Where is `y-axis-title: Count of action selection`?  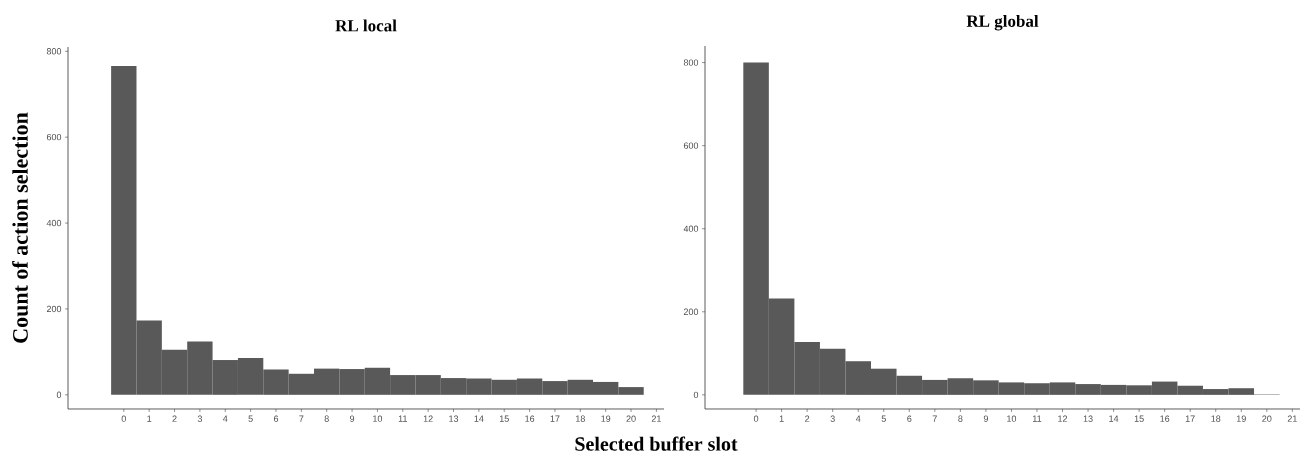
y-axis-title: Count of action selection is located at coordinates (20, 227).